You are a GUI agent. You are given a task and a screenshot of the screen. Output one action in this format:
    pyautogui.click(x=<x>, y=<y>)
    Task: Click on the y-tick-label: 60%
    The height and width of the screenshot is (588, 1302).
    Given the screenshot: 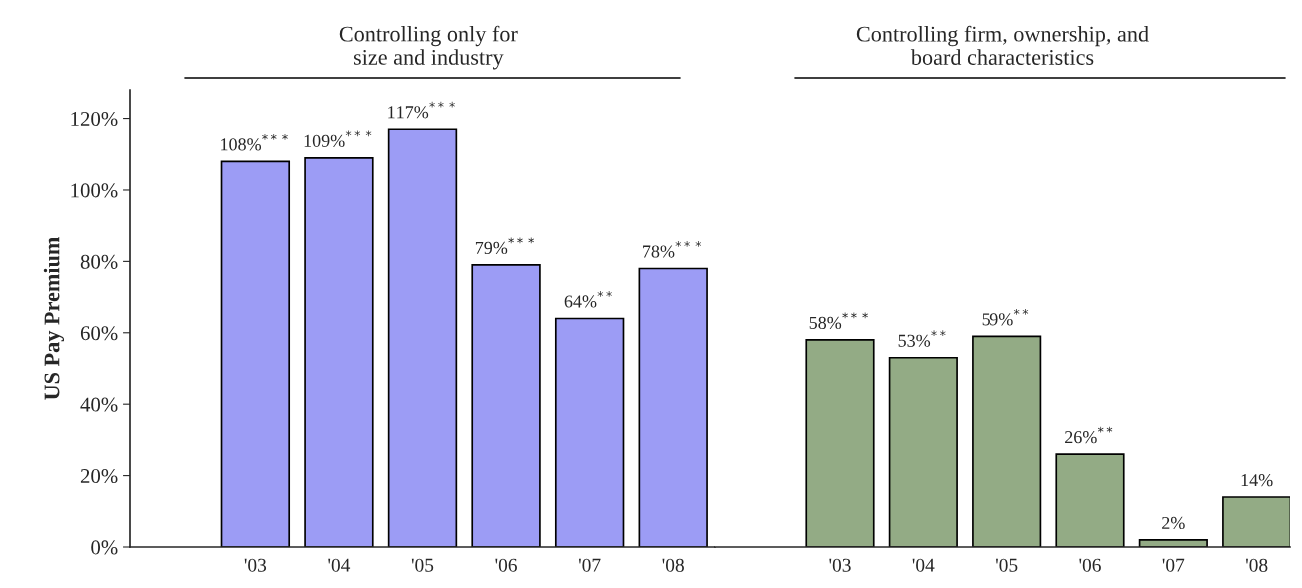 What is the action you would take?
    pyautogui.click(x=99, y=333)
    